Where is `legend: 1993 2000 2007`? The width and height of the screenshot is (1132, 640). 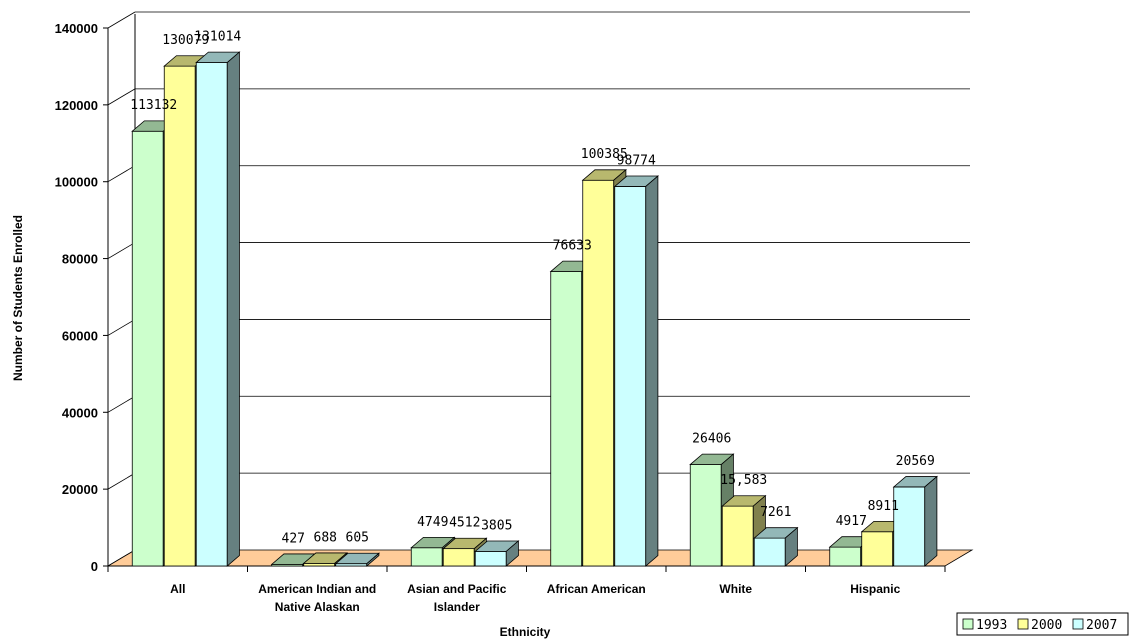
legend: 1993 2000 2007 is located at coordinates (1042, 624).